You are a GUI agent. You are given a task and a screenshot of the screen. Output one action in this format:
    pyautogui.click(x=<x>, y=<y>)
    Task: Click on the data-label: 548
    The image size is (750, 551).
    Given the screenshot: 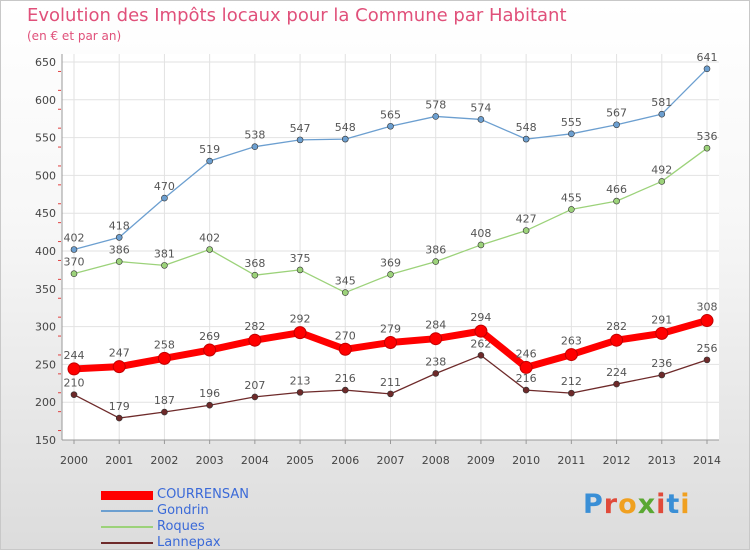 What is the action you would take?
    pyautogui.click(x=526, y=127)
    